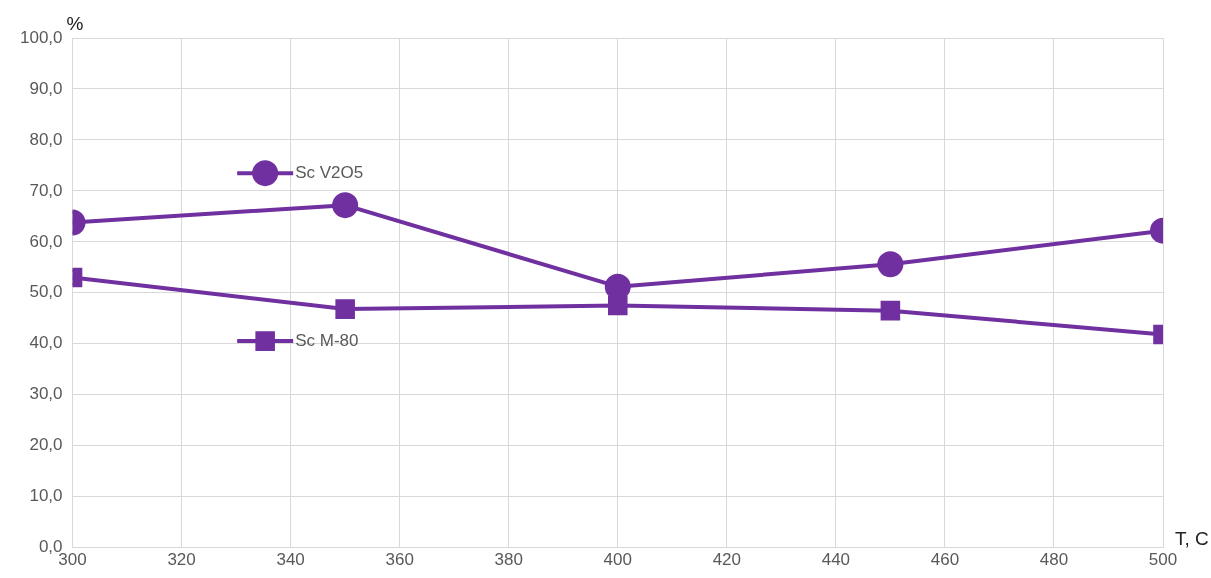 Image resolution: width=1211 pixels, height=578 pixels. I want to click on legend-label: Sc V2O5, so click(329, 172).